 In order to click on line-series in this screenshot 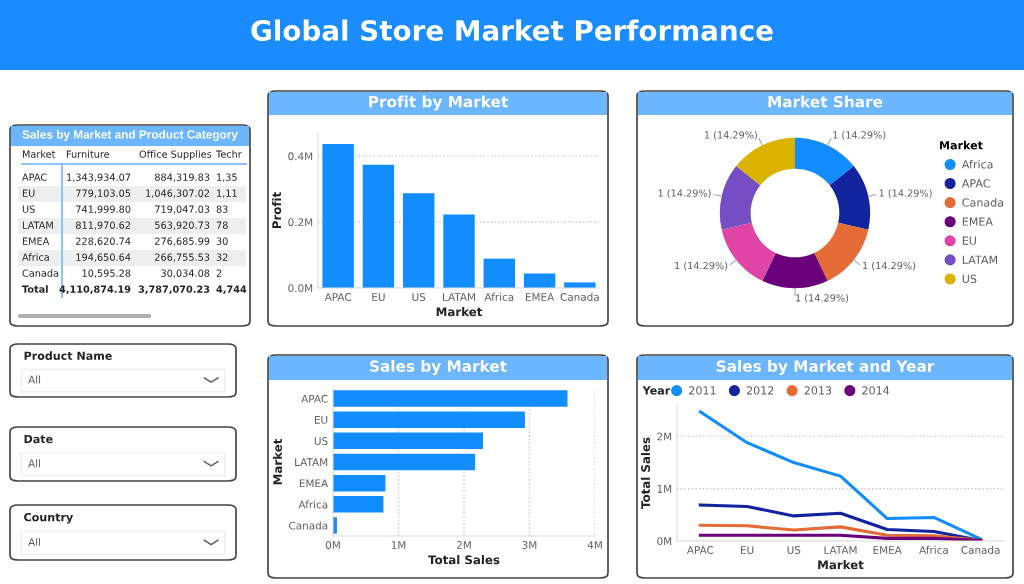, I will do `click(840, 475)`.